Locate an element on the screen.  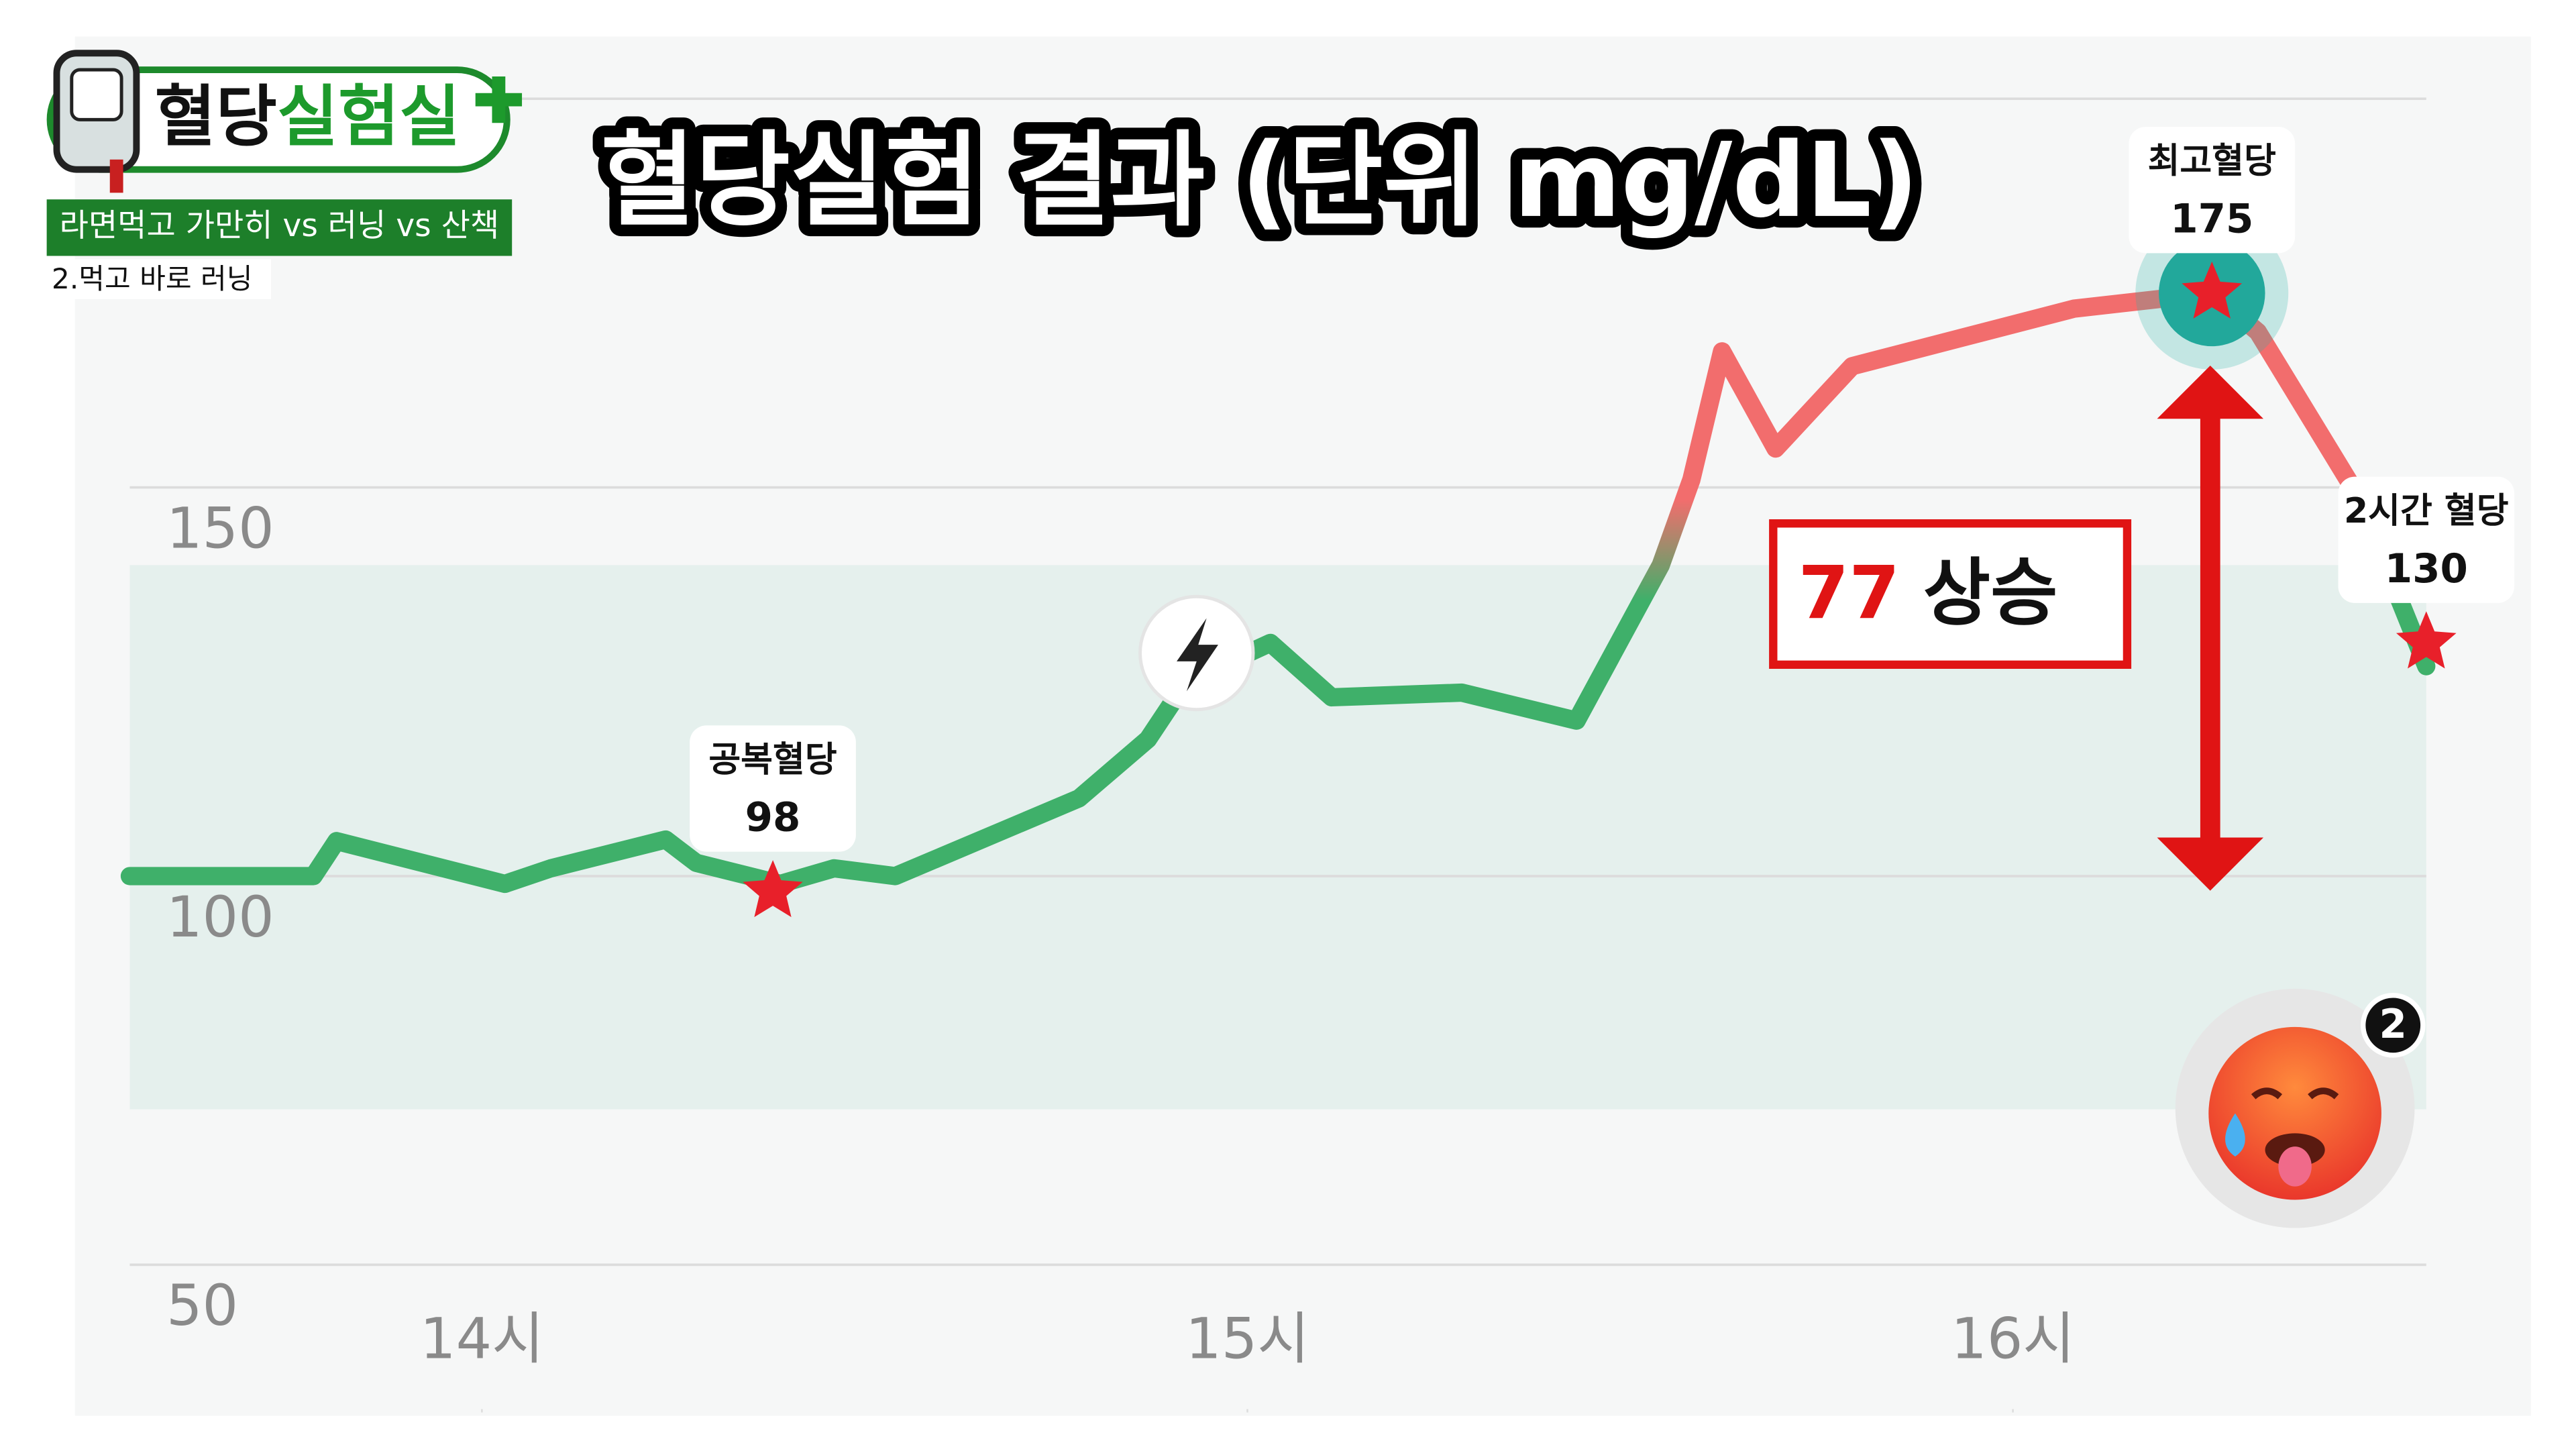
rise-text: 상승 is located at coordinates (1990, 593).